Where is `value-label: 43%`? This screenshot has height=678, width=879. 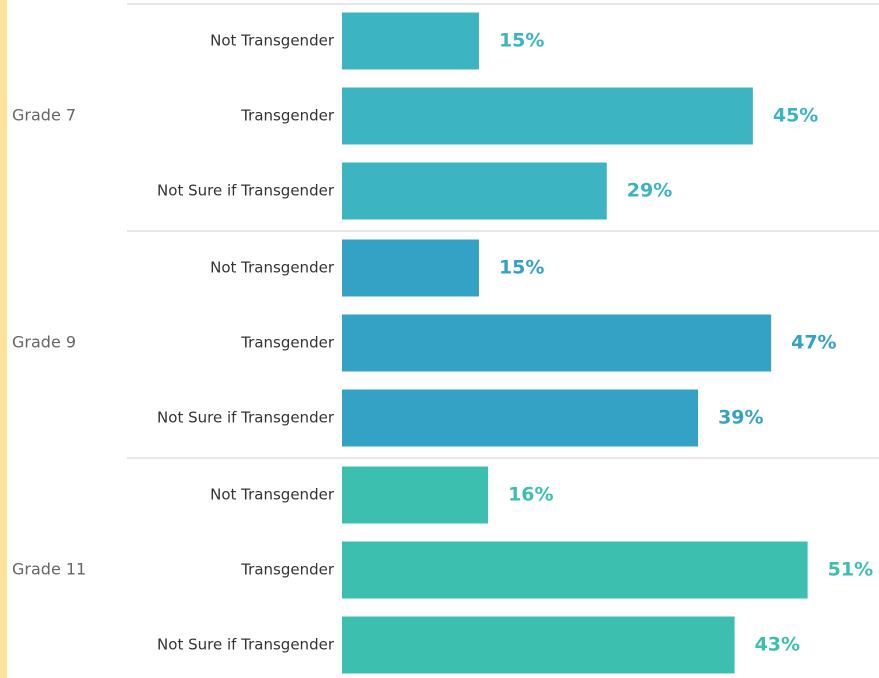 value-label: 43% is located at coordinates (777, 645).